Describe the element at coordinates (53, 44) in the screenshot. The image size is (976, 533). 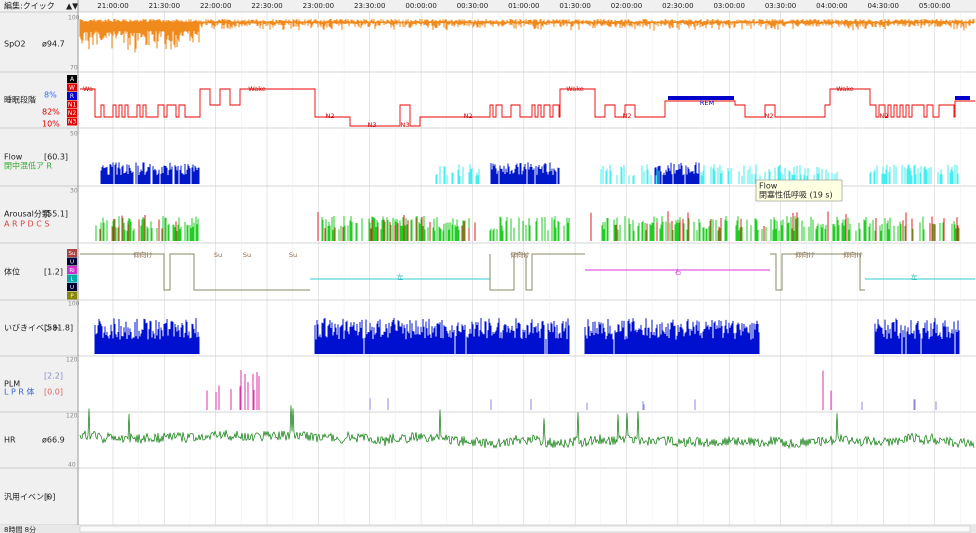
I see `row-value: ø94.7` at that location.